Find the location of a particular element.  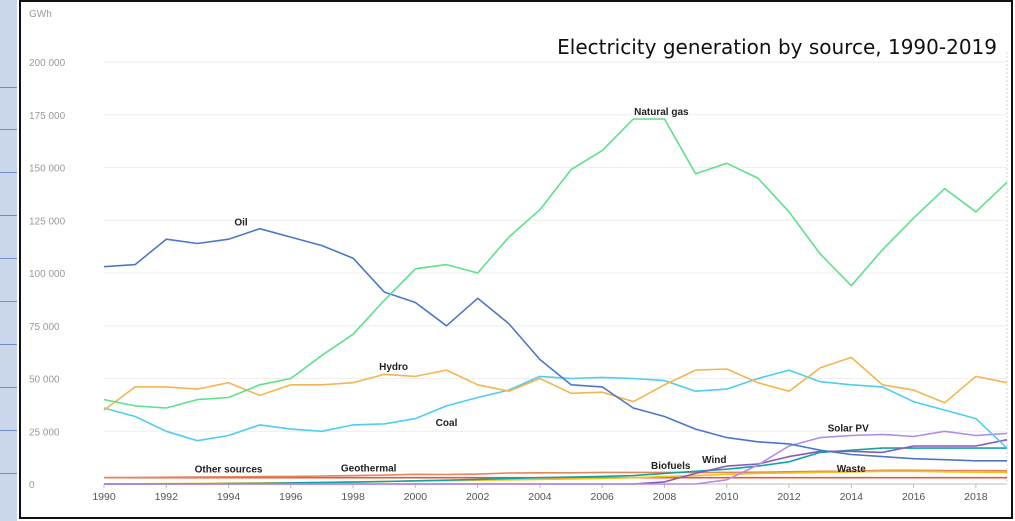

series-label-hydro: Hydro is located at coordinates (393, 367).